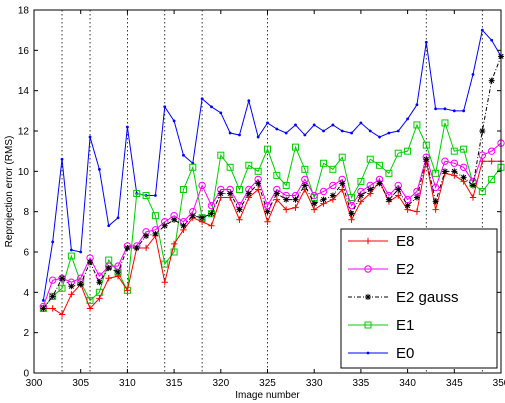  What do you see at coordinates (26, 374) in the screenshot?
I see `y-tick-label: 0` at bounding box center [26, 374].